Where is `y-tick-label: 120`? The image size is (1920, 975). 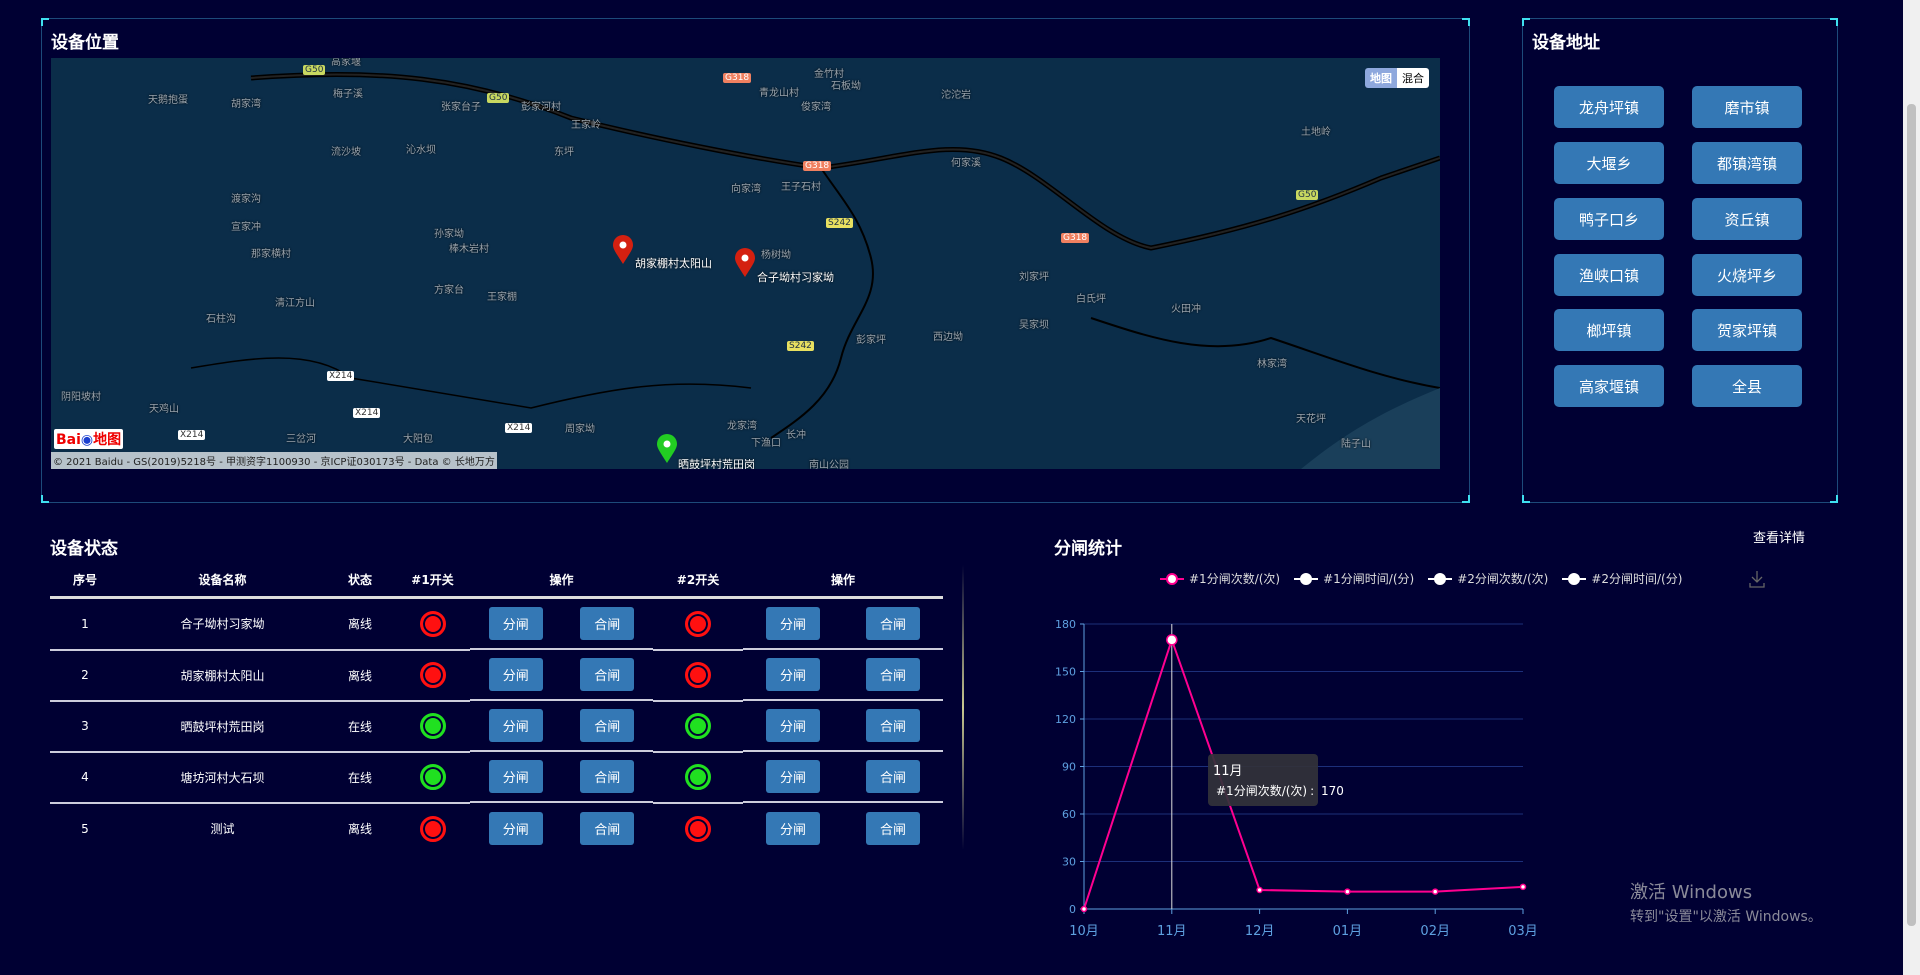
y-tick-label: 120 is located at coordinates (1065, 719).